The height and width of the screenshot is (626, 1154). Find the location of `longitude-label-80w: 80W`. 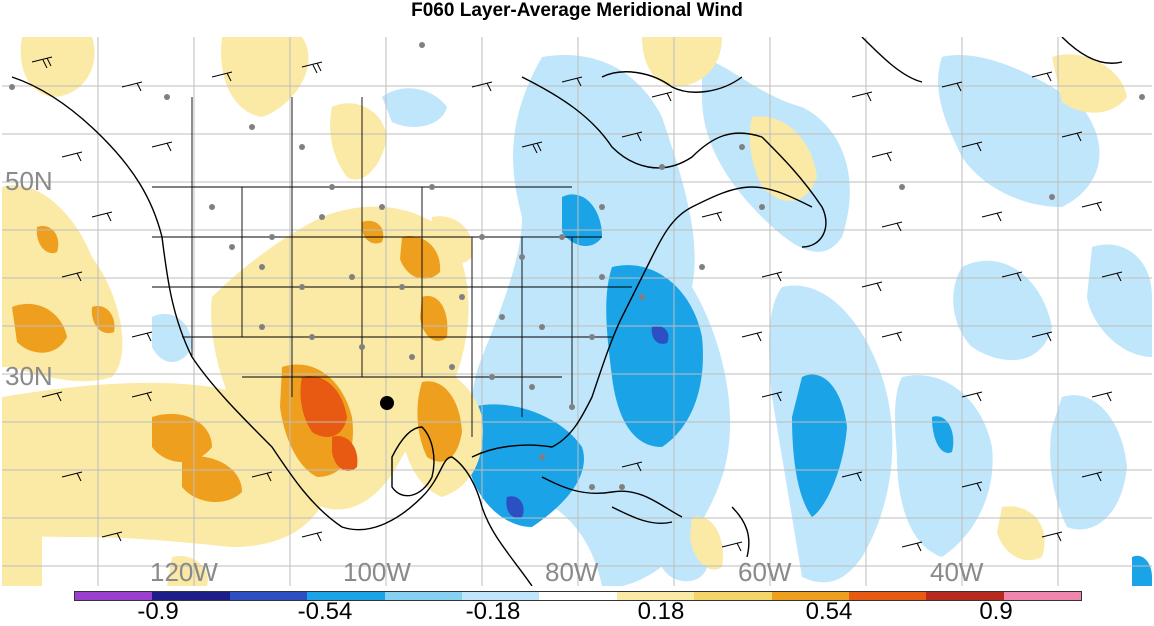

longitude-label-80w: 80W is located at coordinates (572, 572).